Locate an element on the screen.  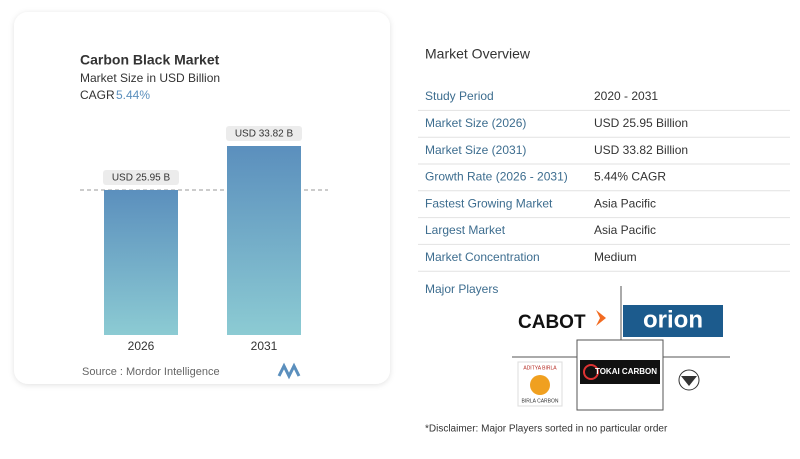
row-value: USD 25.95 Billion is located at coordinates (641, 123).